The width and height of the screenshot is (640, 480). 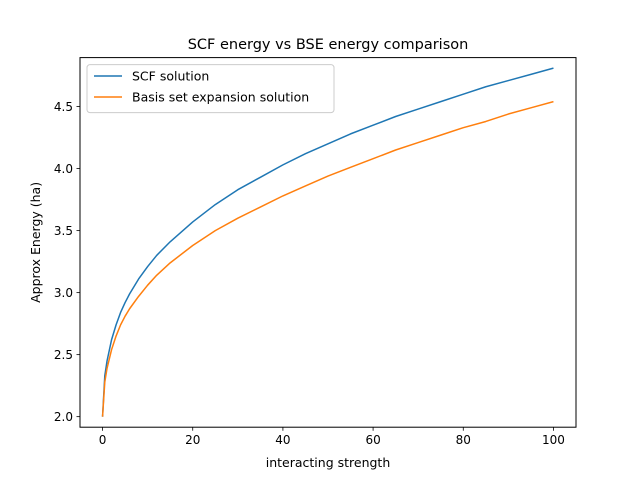 I want to click on x-tick-label: 80, so click(x=463, y=440).